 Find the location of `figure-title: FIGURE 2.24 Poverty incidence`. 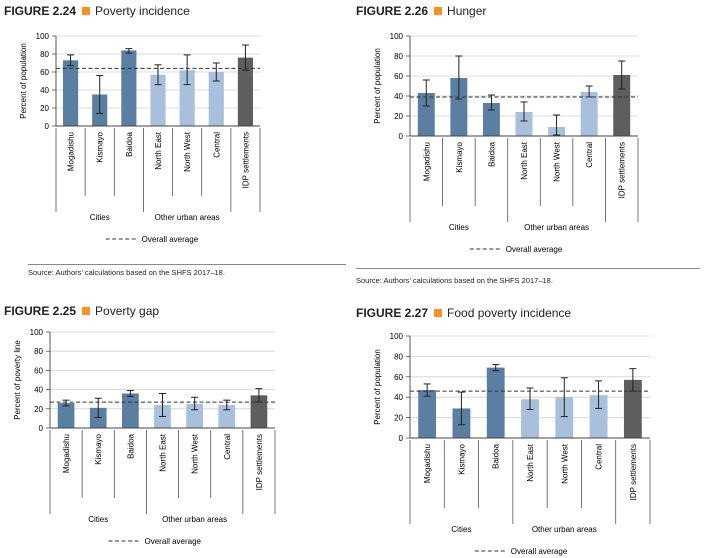

figure-title: FIGURE 2.24 Poverty incidence is located at coordinates (97, 11).